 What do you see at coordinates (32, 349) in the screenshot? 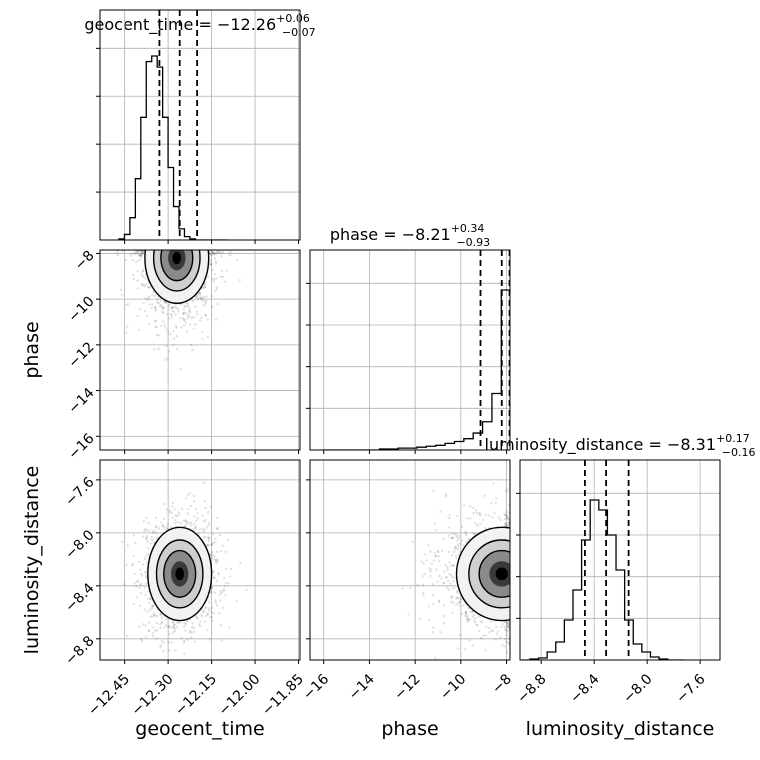
I see `ylabel-phase: phase` at bounding box center [32, 349].